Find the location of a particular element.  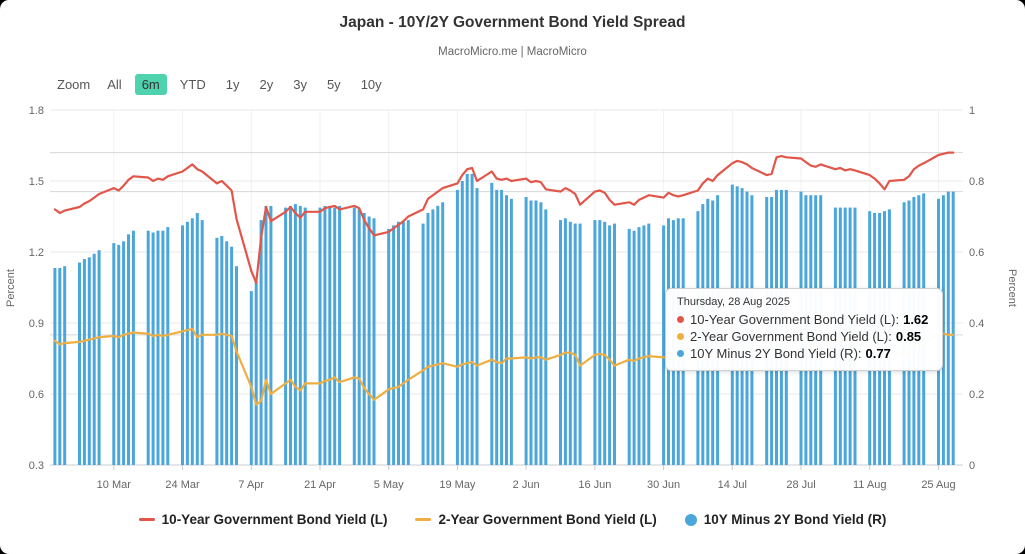

svg-text: 0.9 is located at coordinates (36, 324).